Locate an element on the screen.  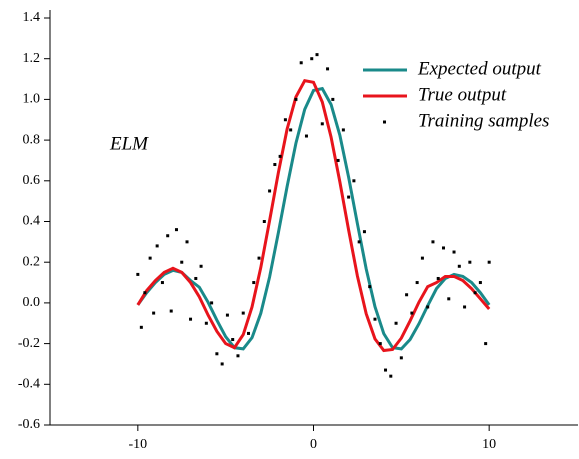
legend-swatch is located at coordinates (384, 122).